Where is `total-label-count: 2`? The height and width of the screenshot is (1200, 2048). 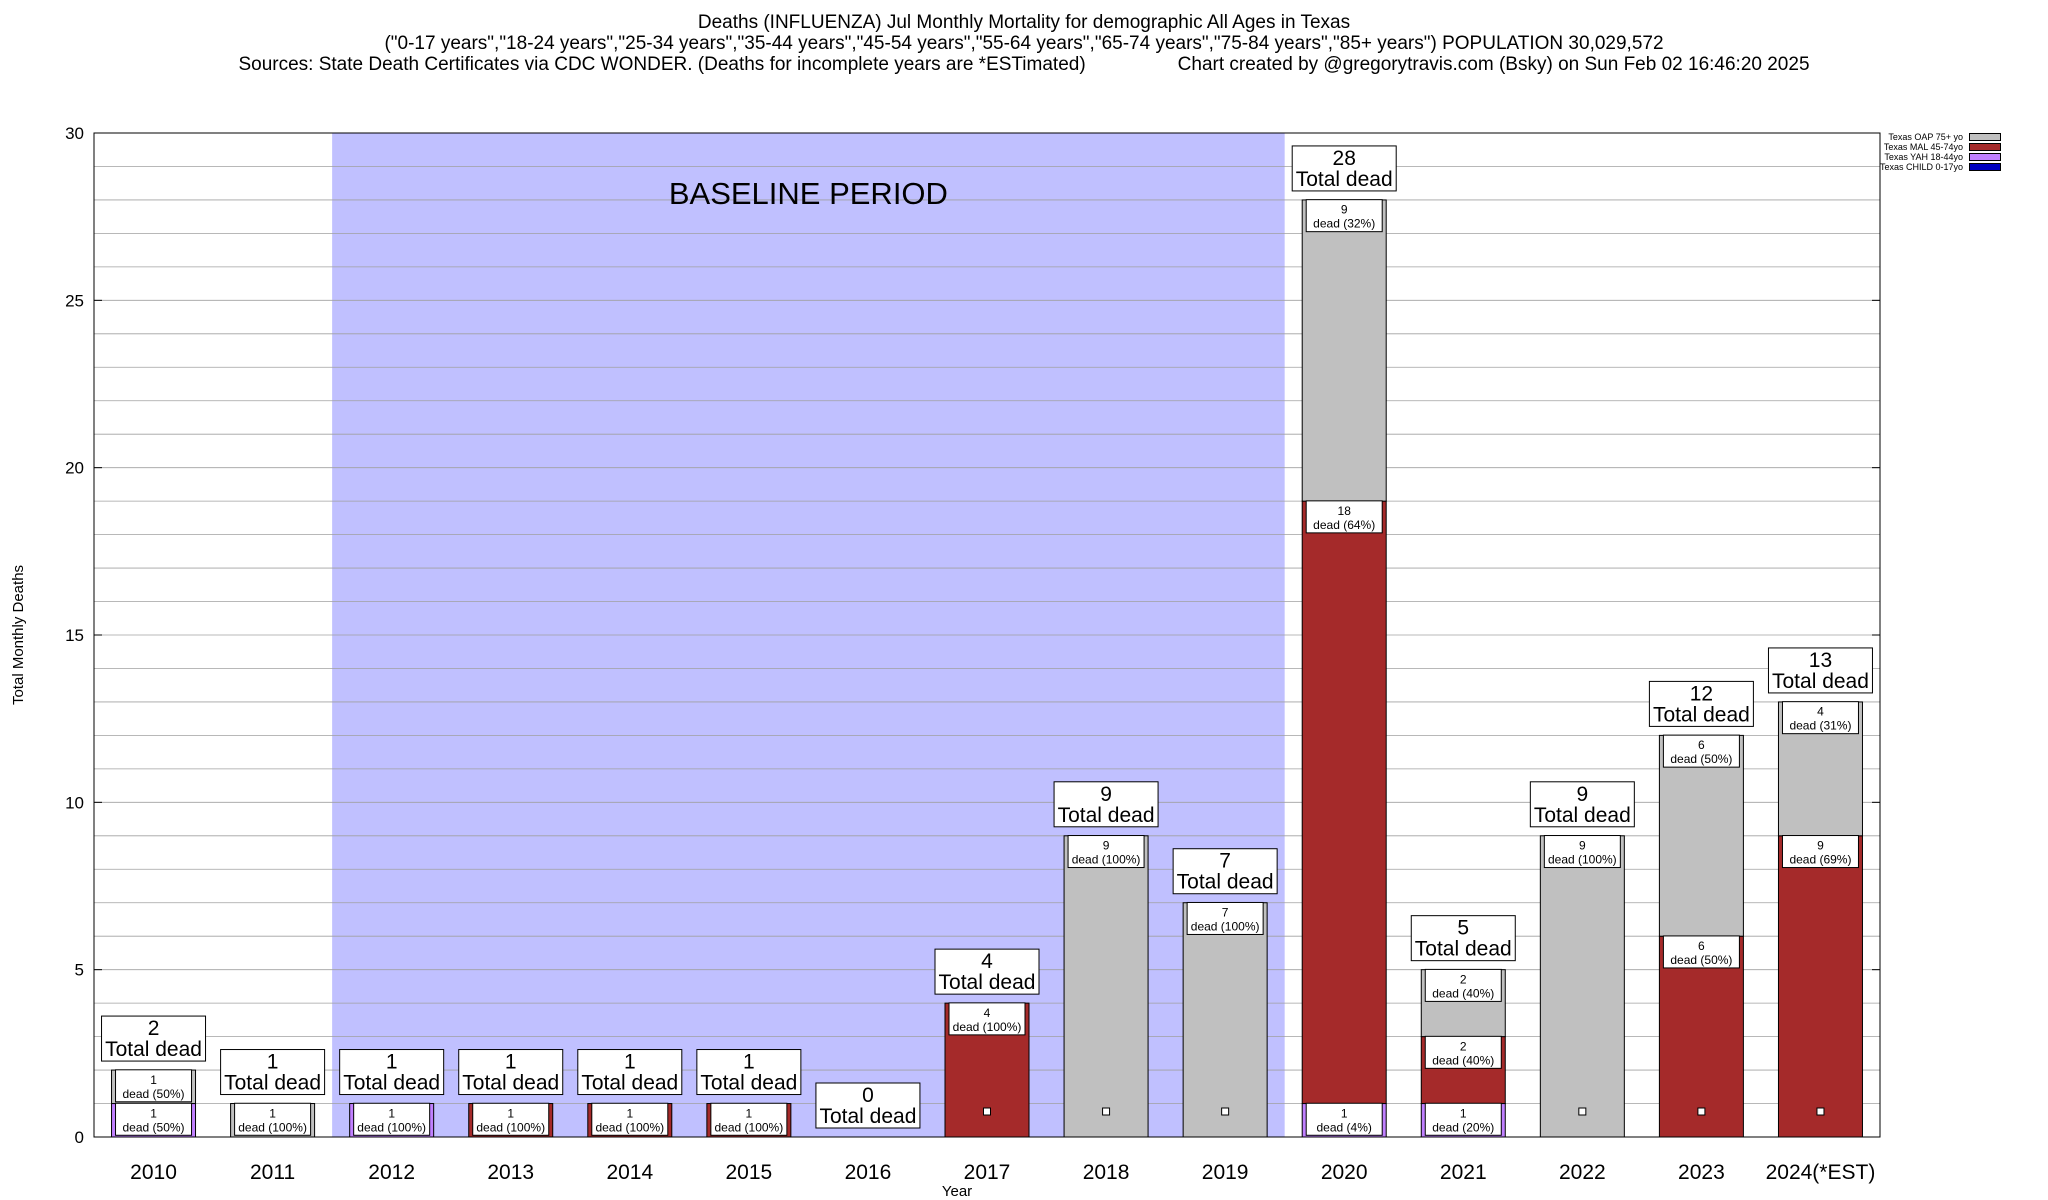 total-label-count: 2 is located at coordinates (154, 1028).